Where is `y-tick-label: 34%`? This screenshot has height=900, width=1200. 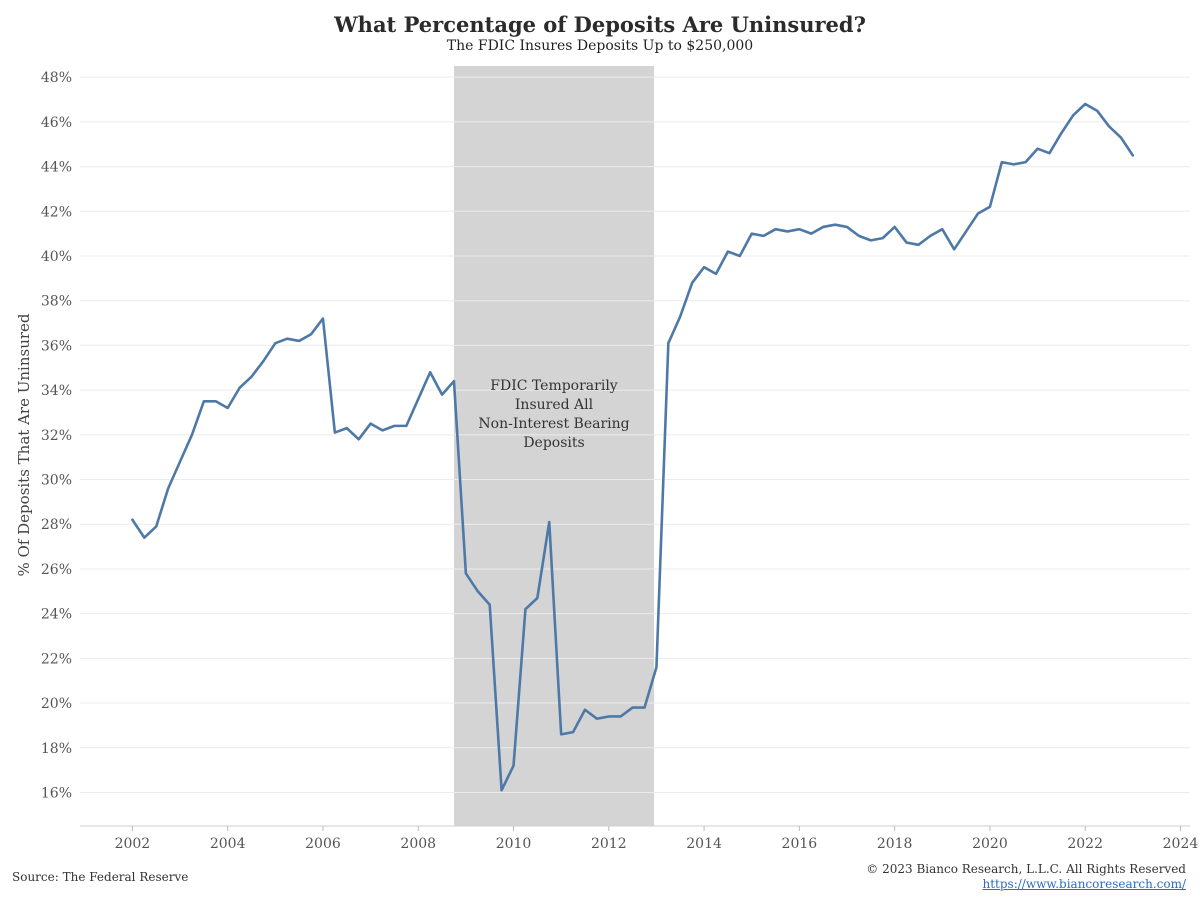
y-tick-label: 34% is located at coordinates (56, 391).